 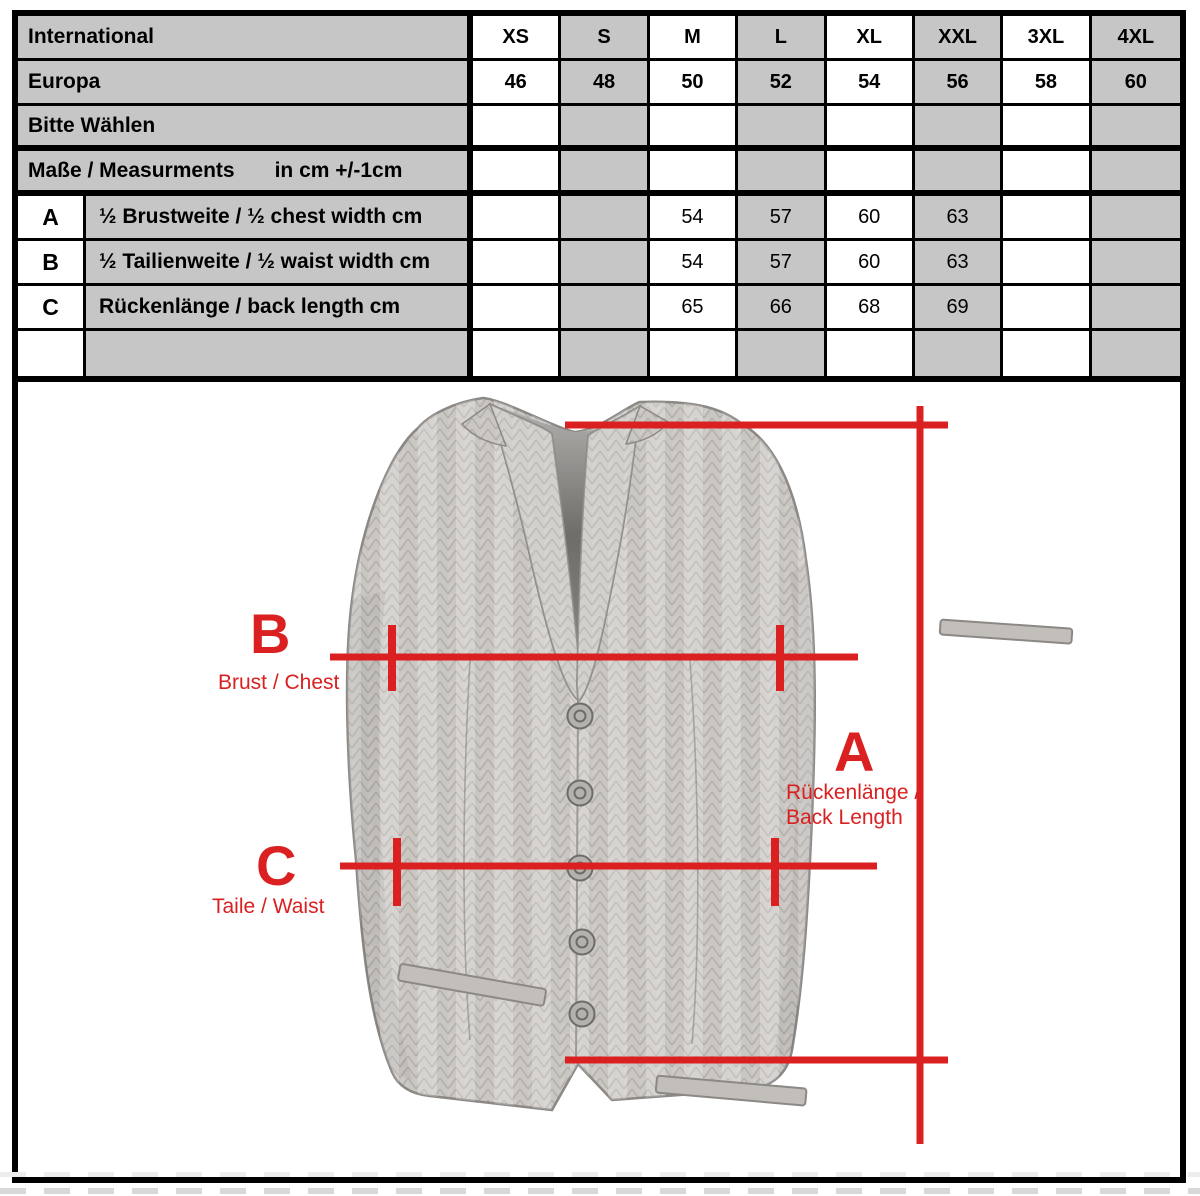 I want to click on row-label-measurements: Maße / Measurments in cm +/-1cm, so click(x=245, y=173).